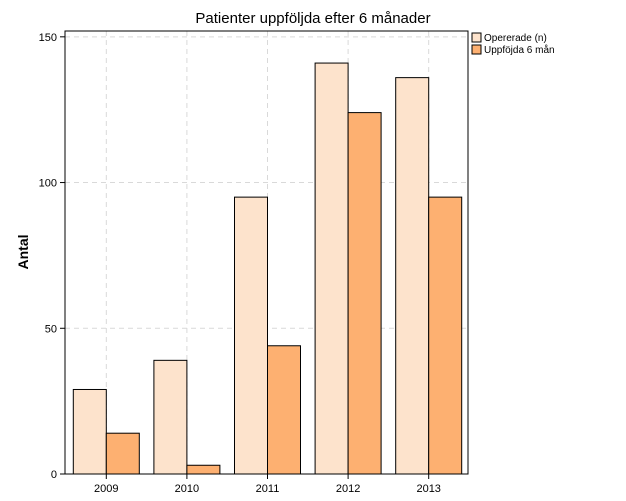 The width and height of the screenshot is (626, 501). Describe the element at coordinates (428, 489) in the screenshot. I see `x-tick-label-4: 2013` at that location.